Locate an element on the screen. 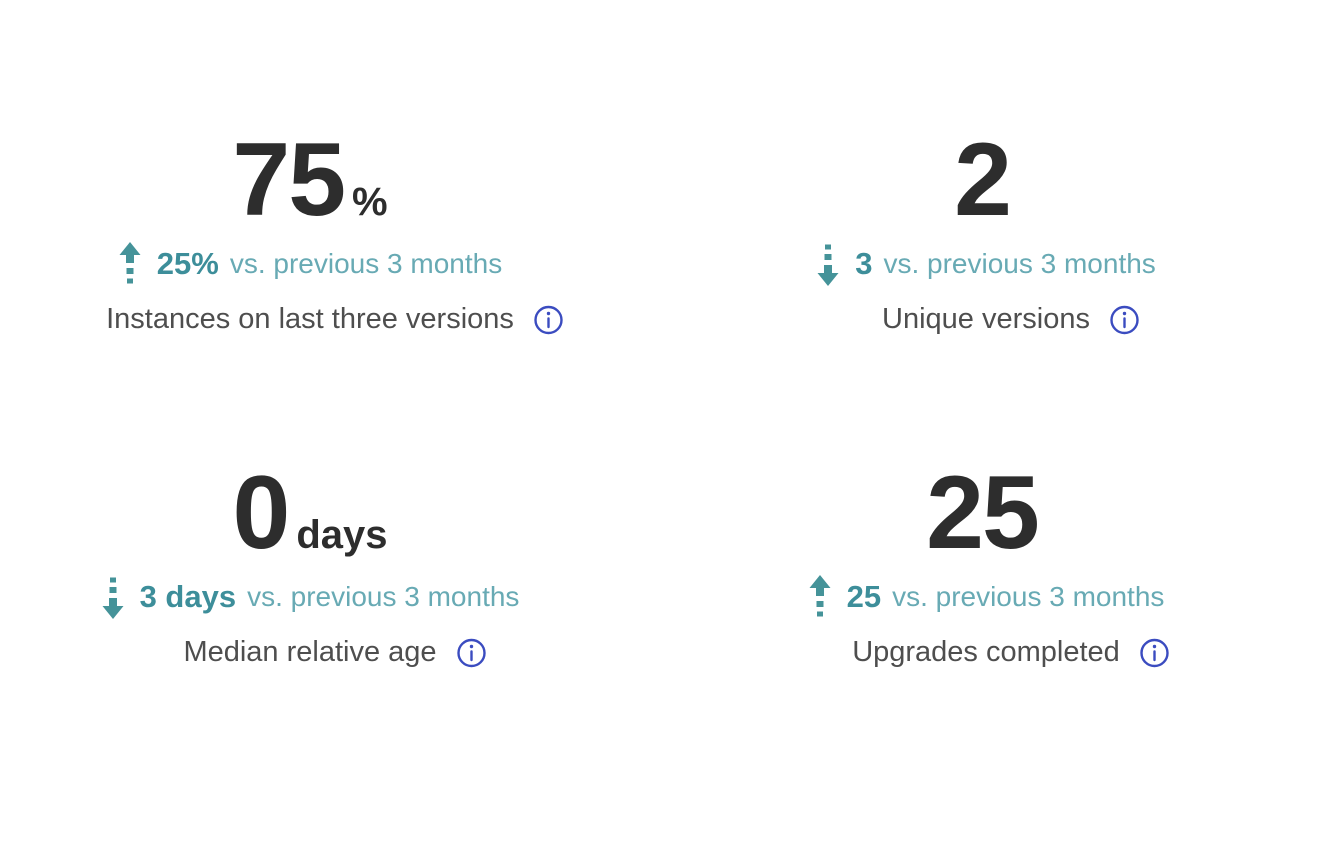 Image resolution: width=1334 pixels, height=856 pixels. metric-value-unit: days is located at coordinates (342, 535).